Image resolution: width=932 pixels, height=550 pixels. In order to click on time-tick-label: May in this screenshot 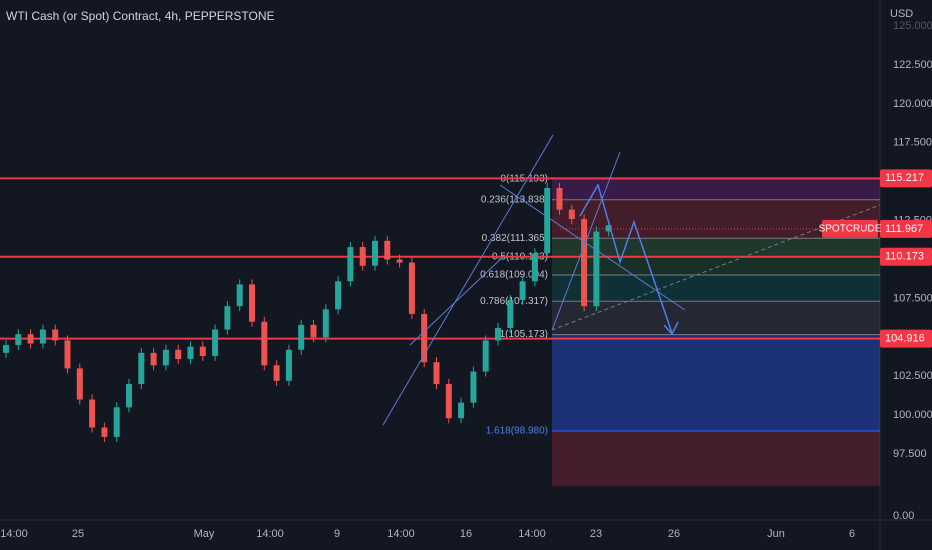, I will do `click(204, 534)`.